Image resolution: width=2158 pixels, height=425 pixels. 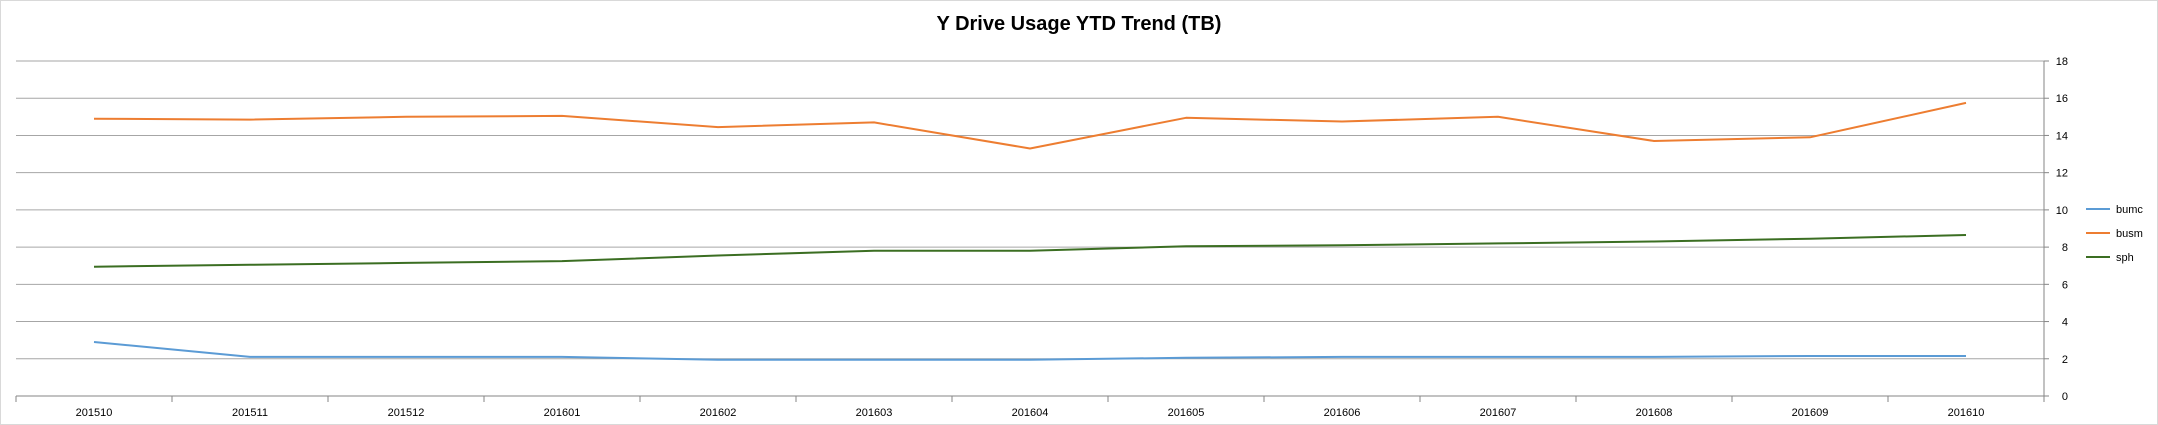 I want to click on legend-label-bumc: bumc, so click(x=2129, y=210).